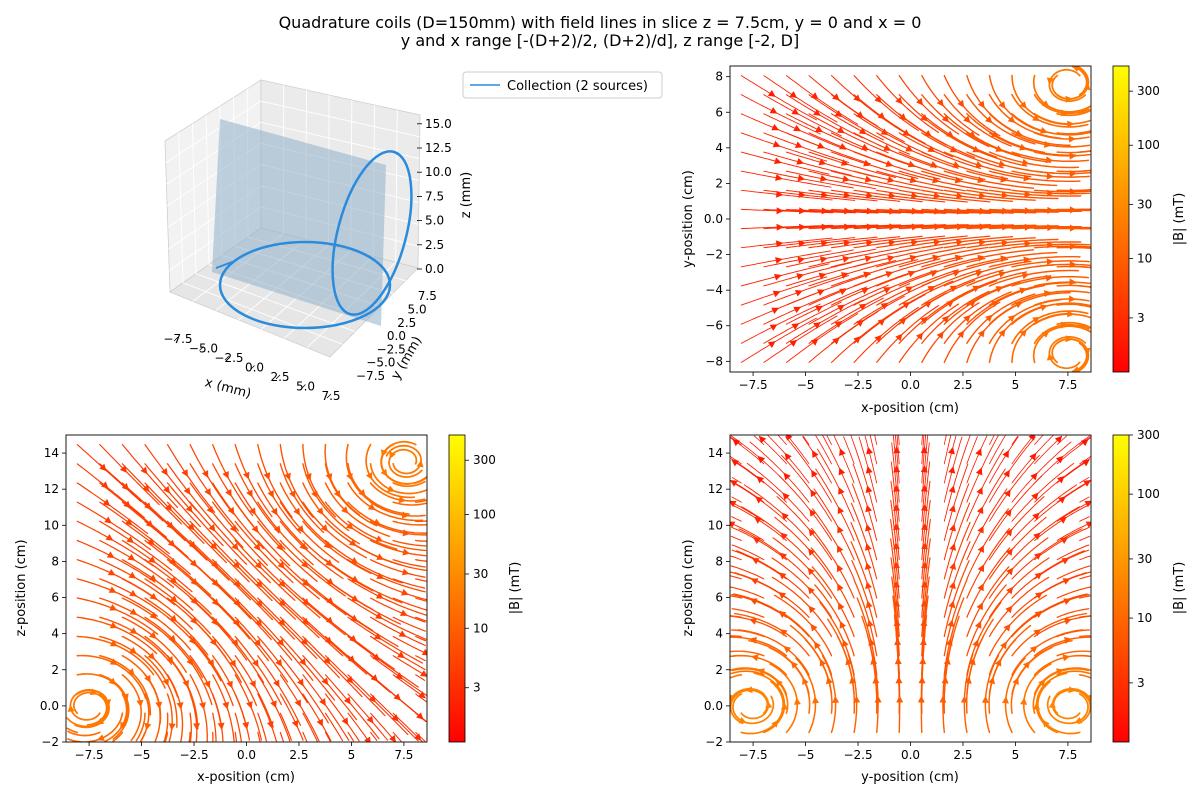 This screenshot has width=1200, height=800. What do you see at coordinates (434, 221) in the screenshot?
I see `z3d-tick-label: 5.0` at bounding box center [434, 221].